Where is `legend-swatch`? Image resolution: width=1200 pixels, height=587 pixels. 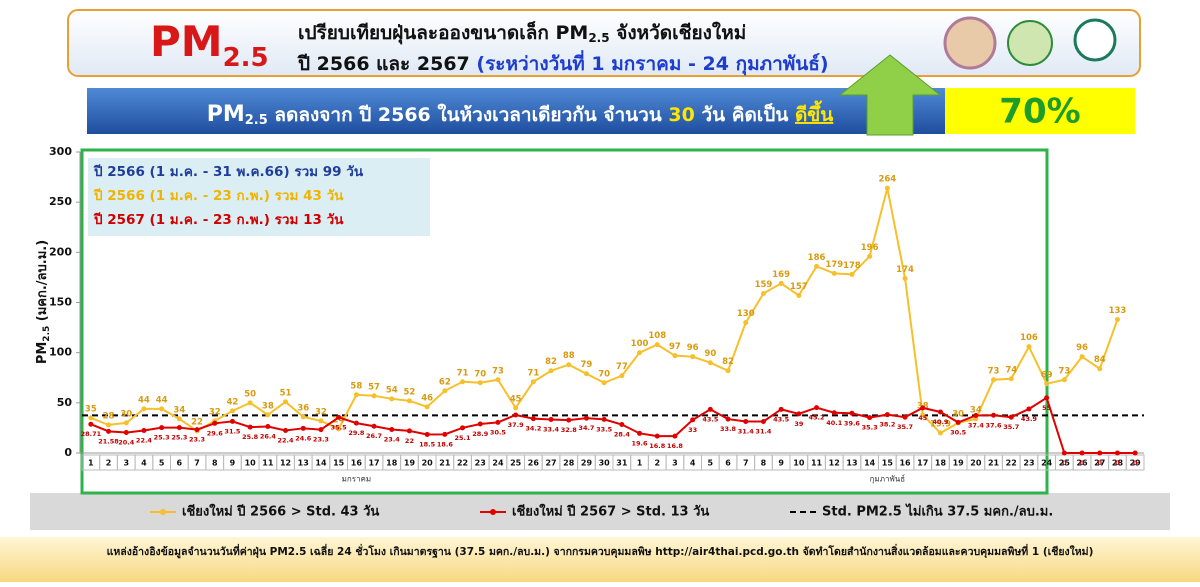
legend-swatch is located at coordinates (493, 512).